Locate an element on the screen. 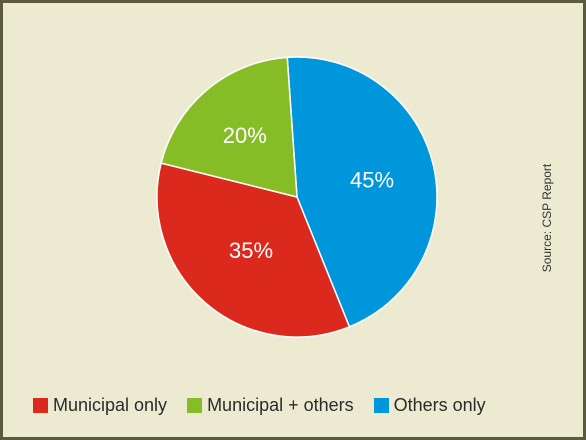  legend-item-others-only: Others only is located at coordinates (429, 405).